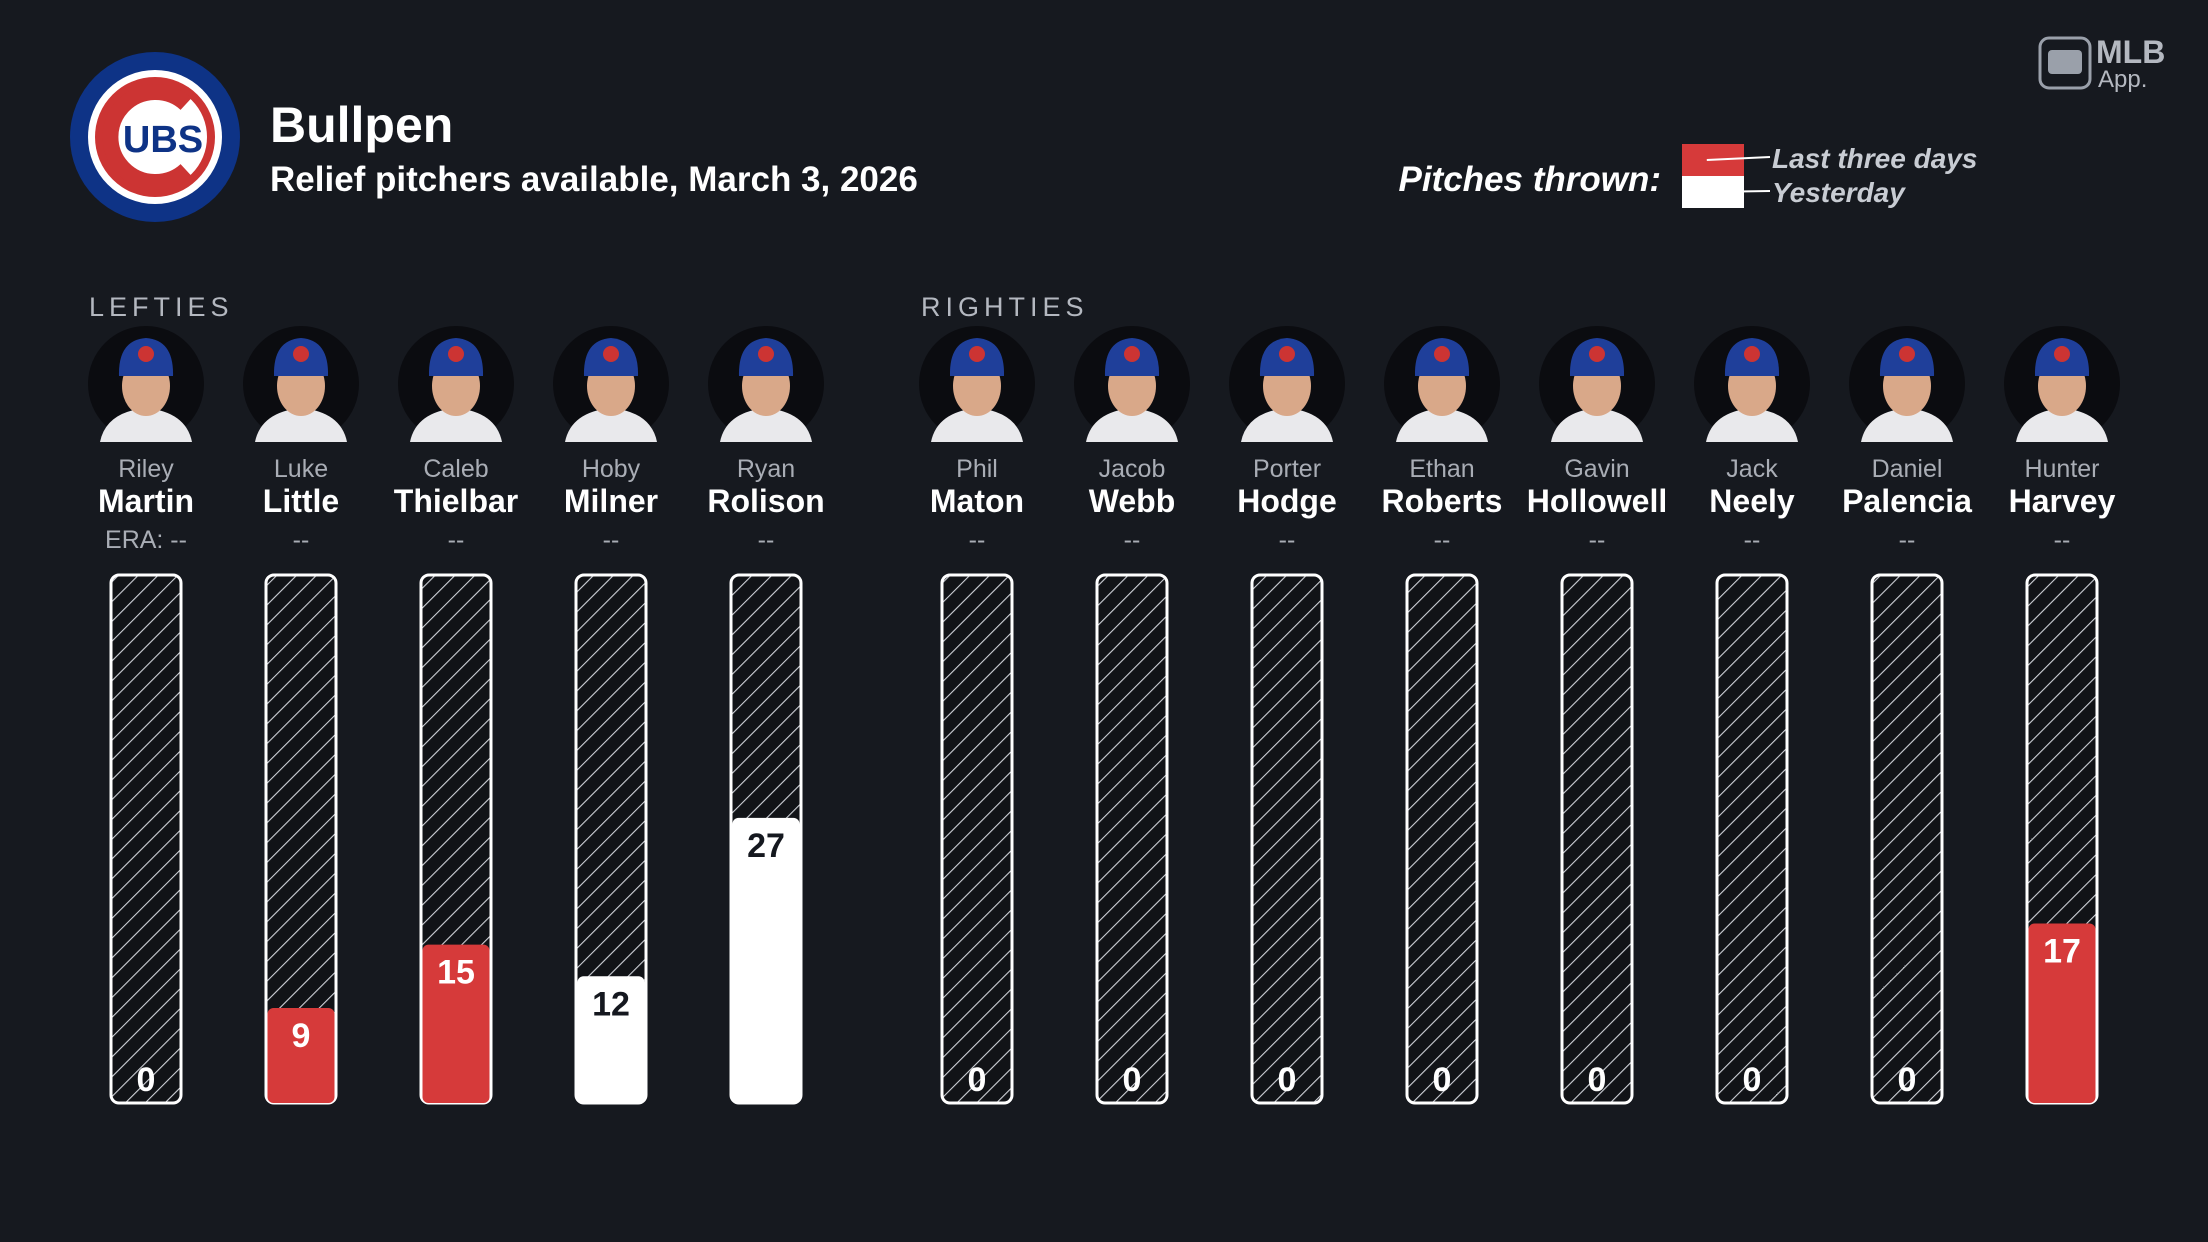 Image resolution: width=2208 pixels, height=1242 pixels. Describe the element at coordinates (1752, 501) in the screenshot. I see `last-name: Neely` at that location.